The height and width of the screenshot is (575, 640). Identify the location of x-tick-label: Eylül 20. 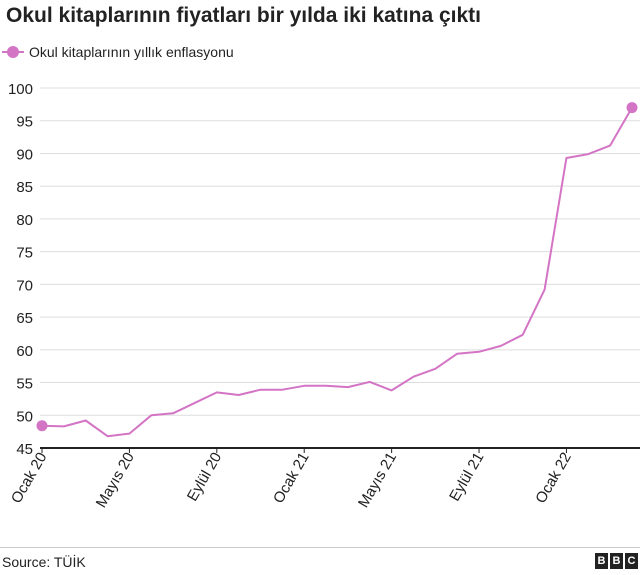
(204, 477).